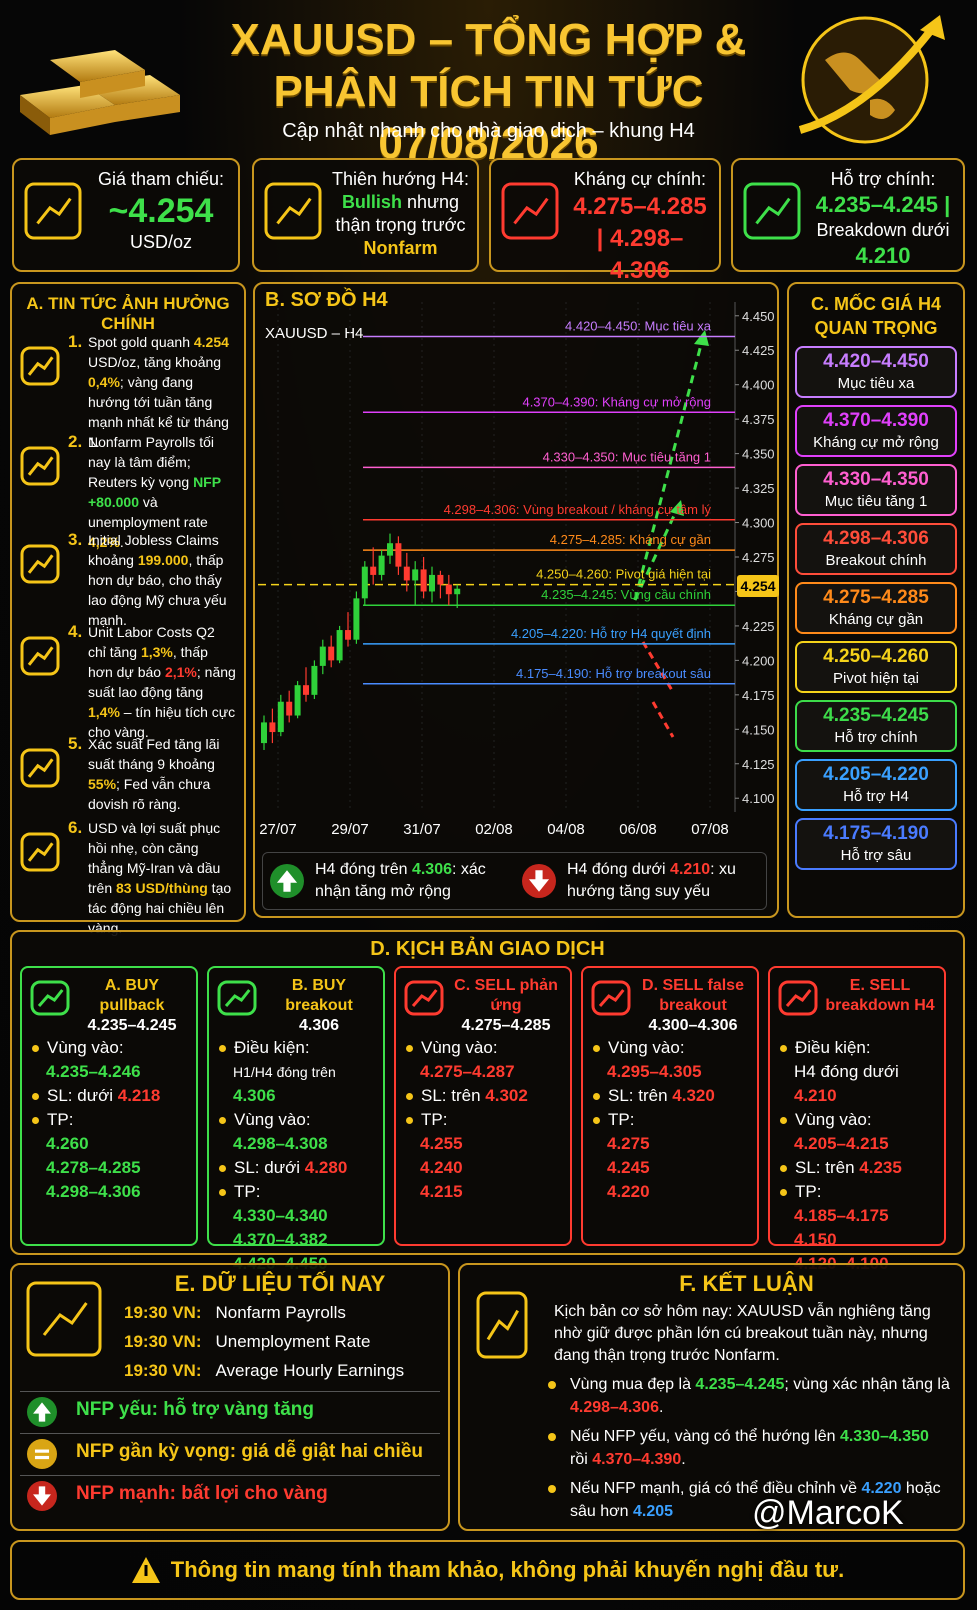 The image size is (977, 1610). Describe the element at coordinates (616, 401) in the screenshot. I see `level-label: 4.370–4.390: Kháng cự mở rộng` at that location.